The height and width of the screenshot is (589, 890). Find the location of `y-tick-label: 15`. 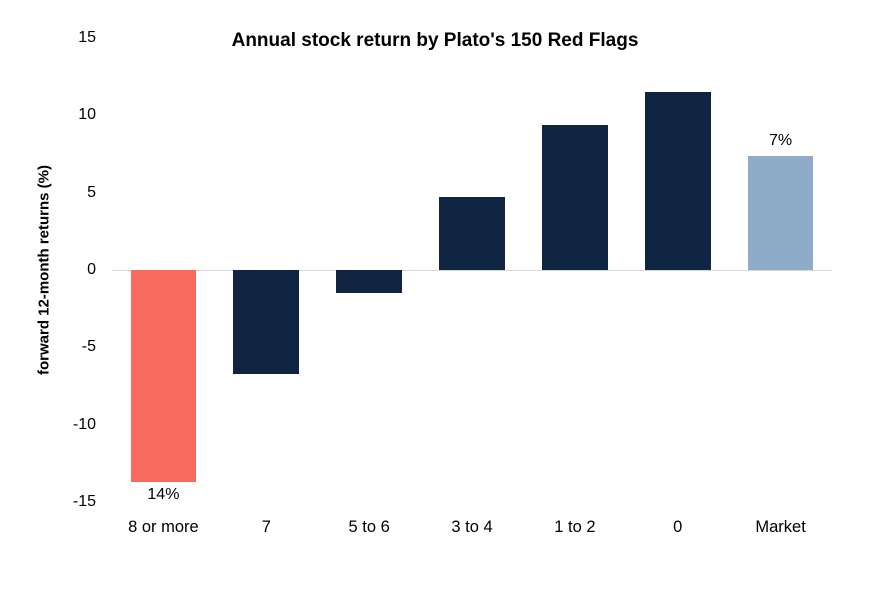

y-tick-label: 15 is located at coordinates (87, 37).